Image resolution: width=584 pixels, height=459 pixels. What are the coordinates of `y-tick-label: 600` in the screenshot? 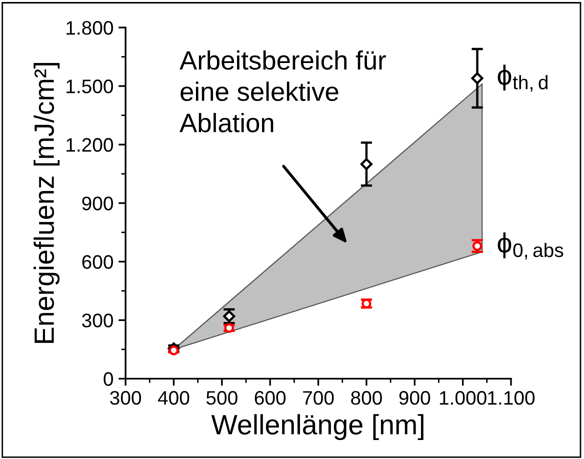 It's located at (97, 262).